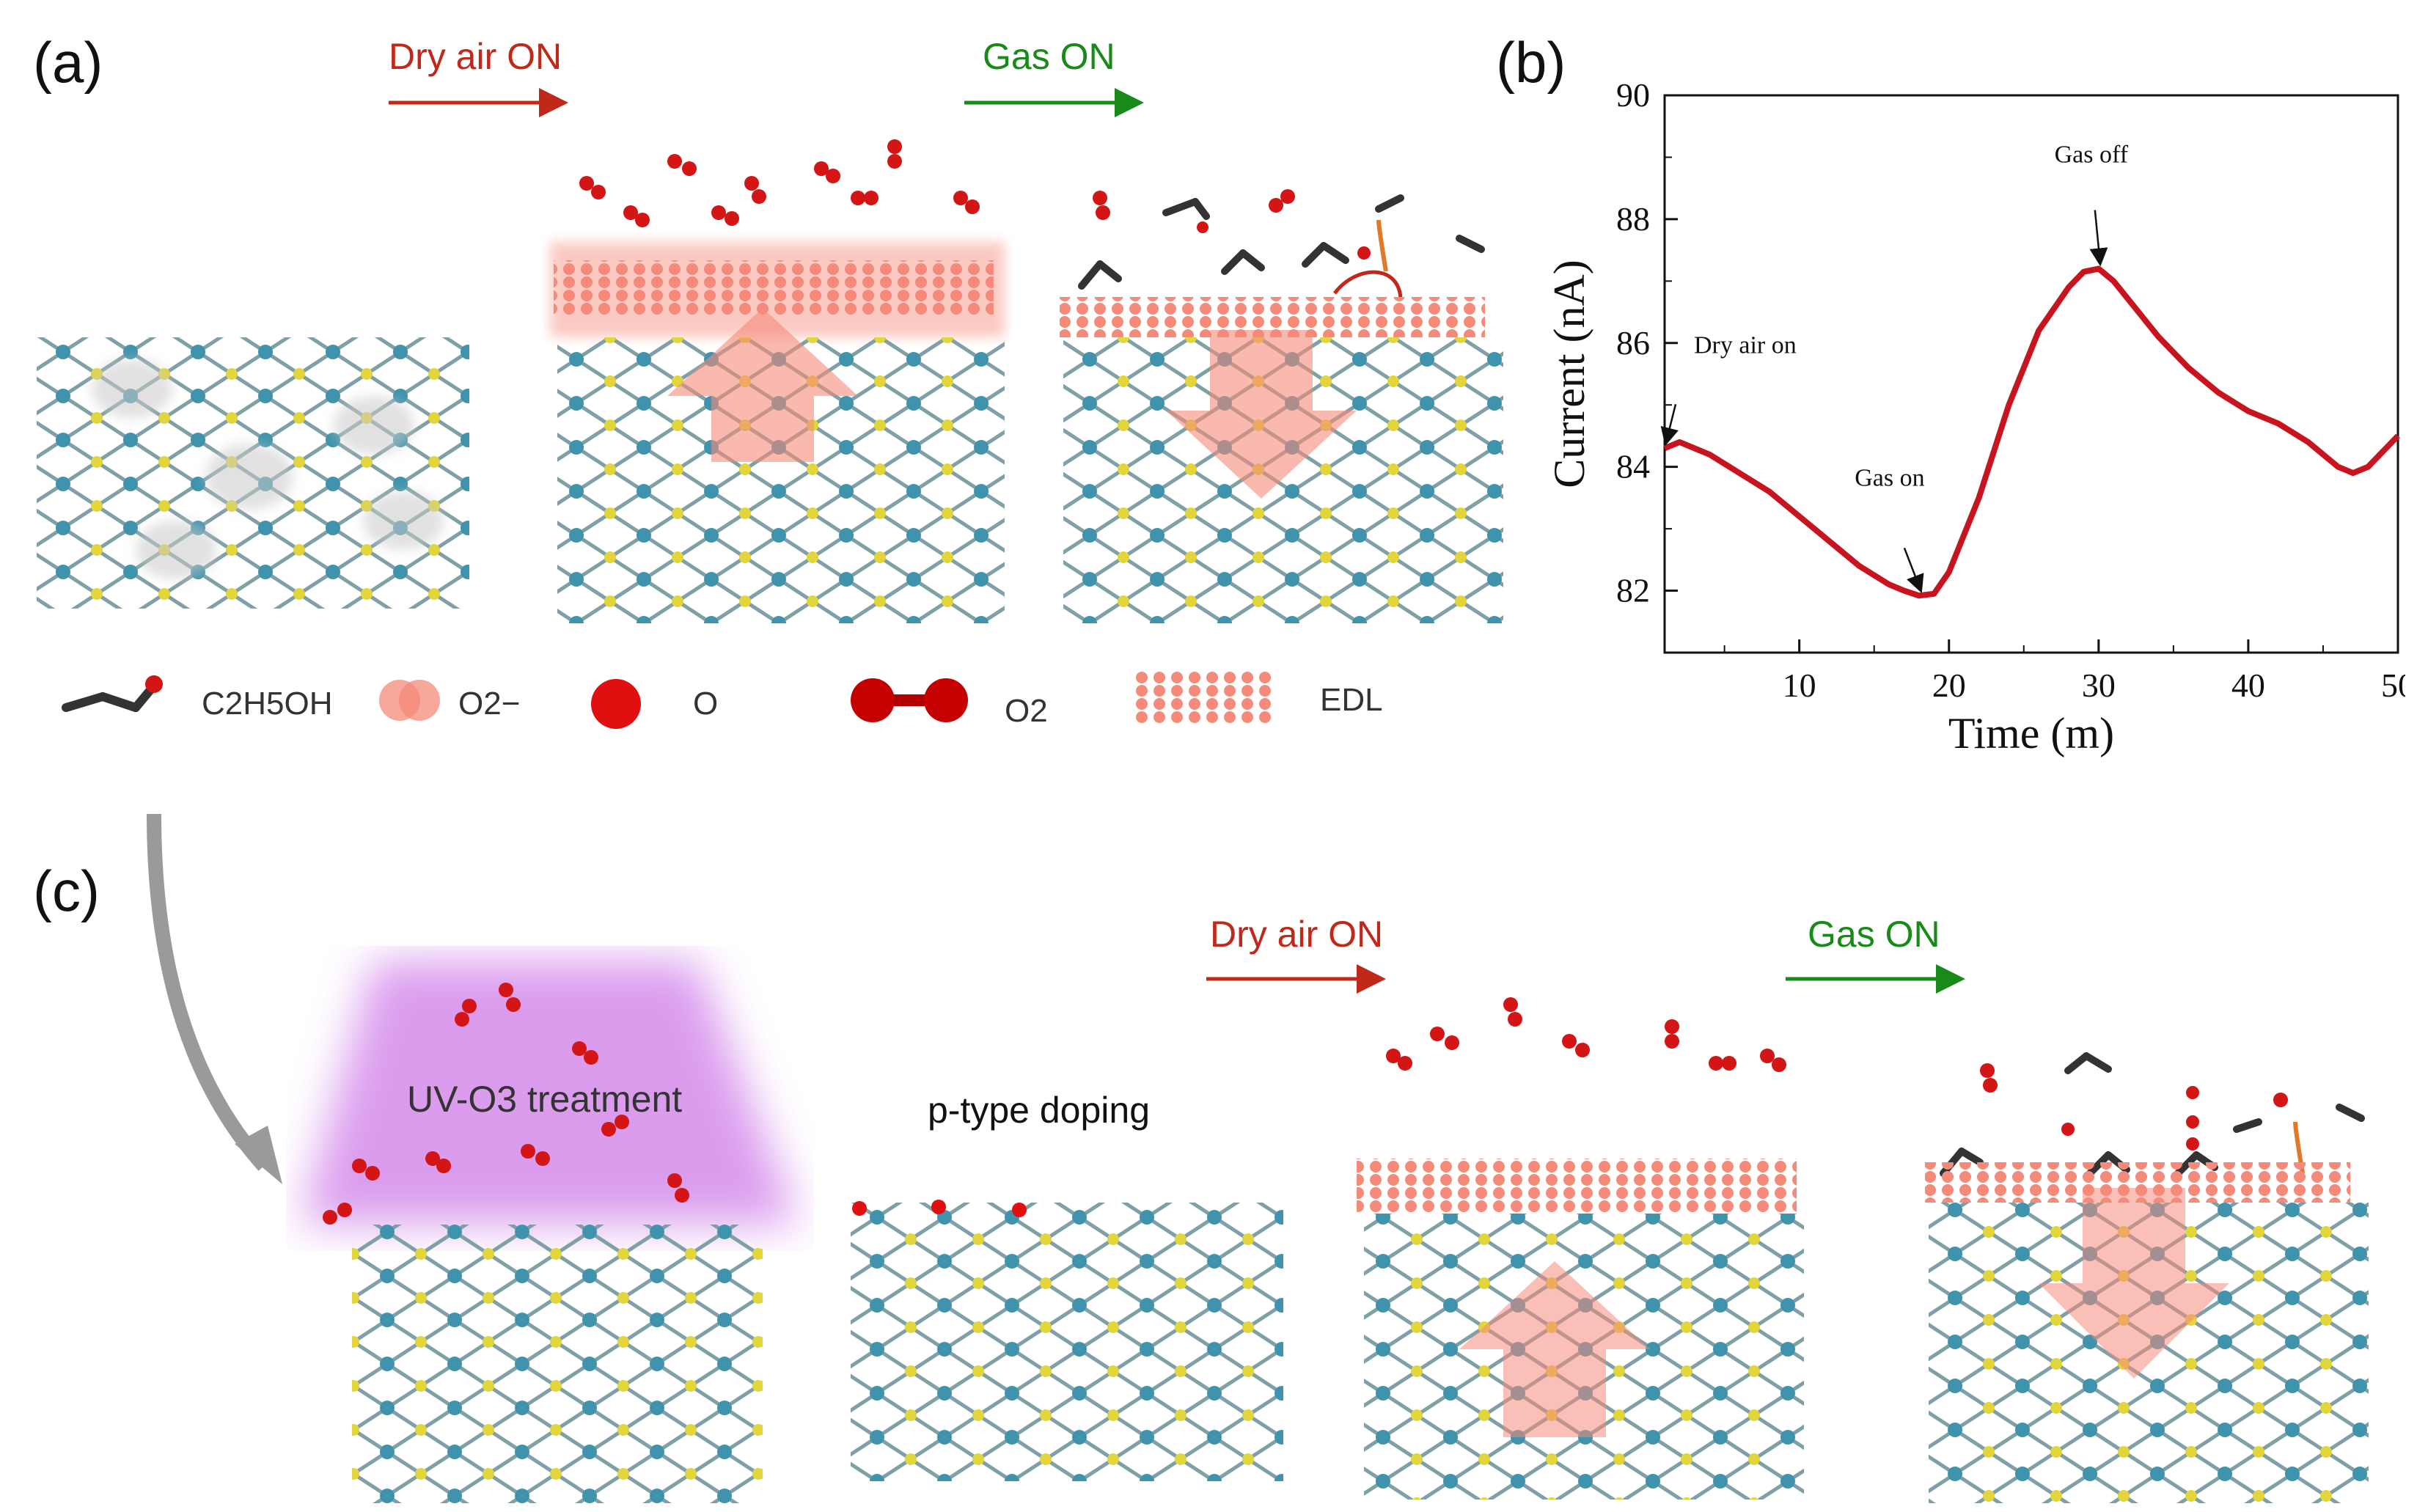 The image size is (2428, 1512). I want to click on panel-a-label: (a), so click(68, 62).